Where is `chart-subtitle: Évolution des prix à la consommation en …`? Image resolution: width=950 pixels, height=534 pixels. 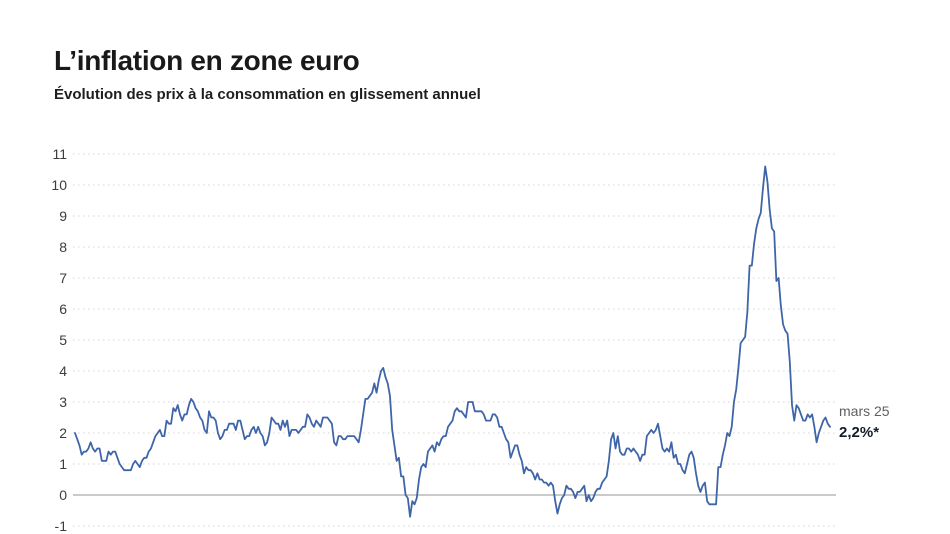 chart-subtitle: Évolution des prix à la consommation en … is located at coordinates (267, 94).